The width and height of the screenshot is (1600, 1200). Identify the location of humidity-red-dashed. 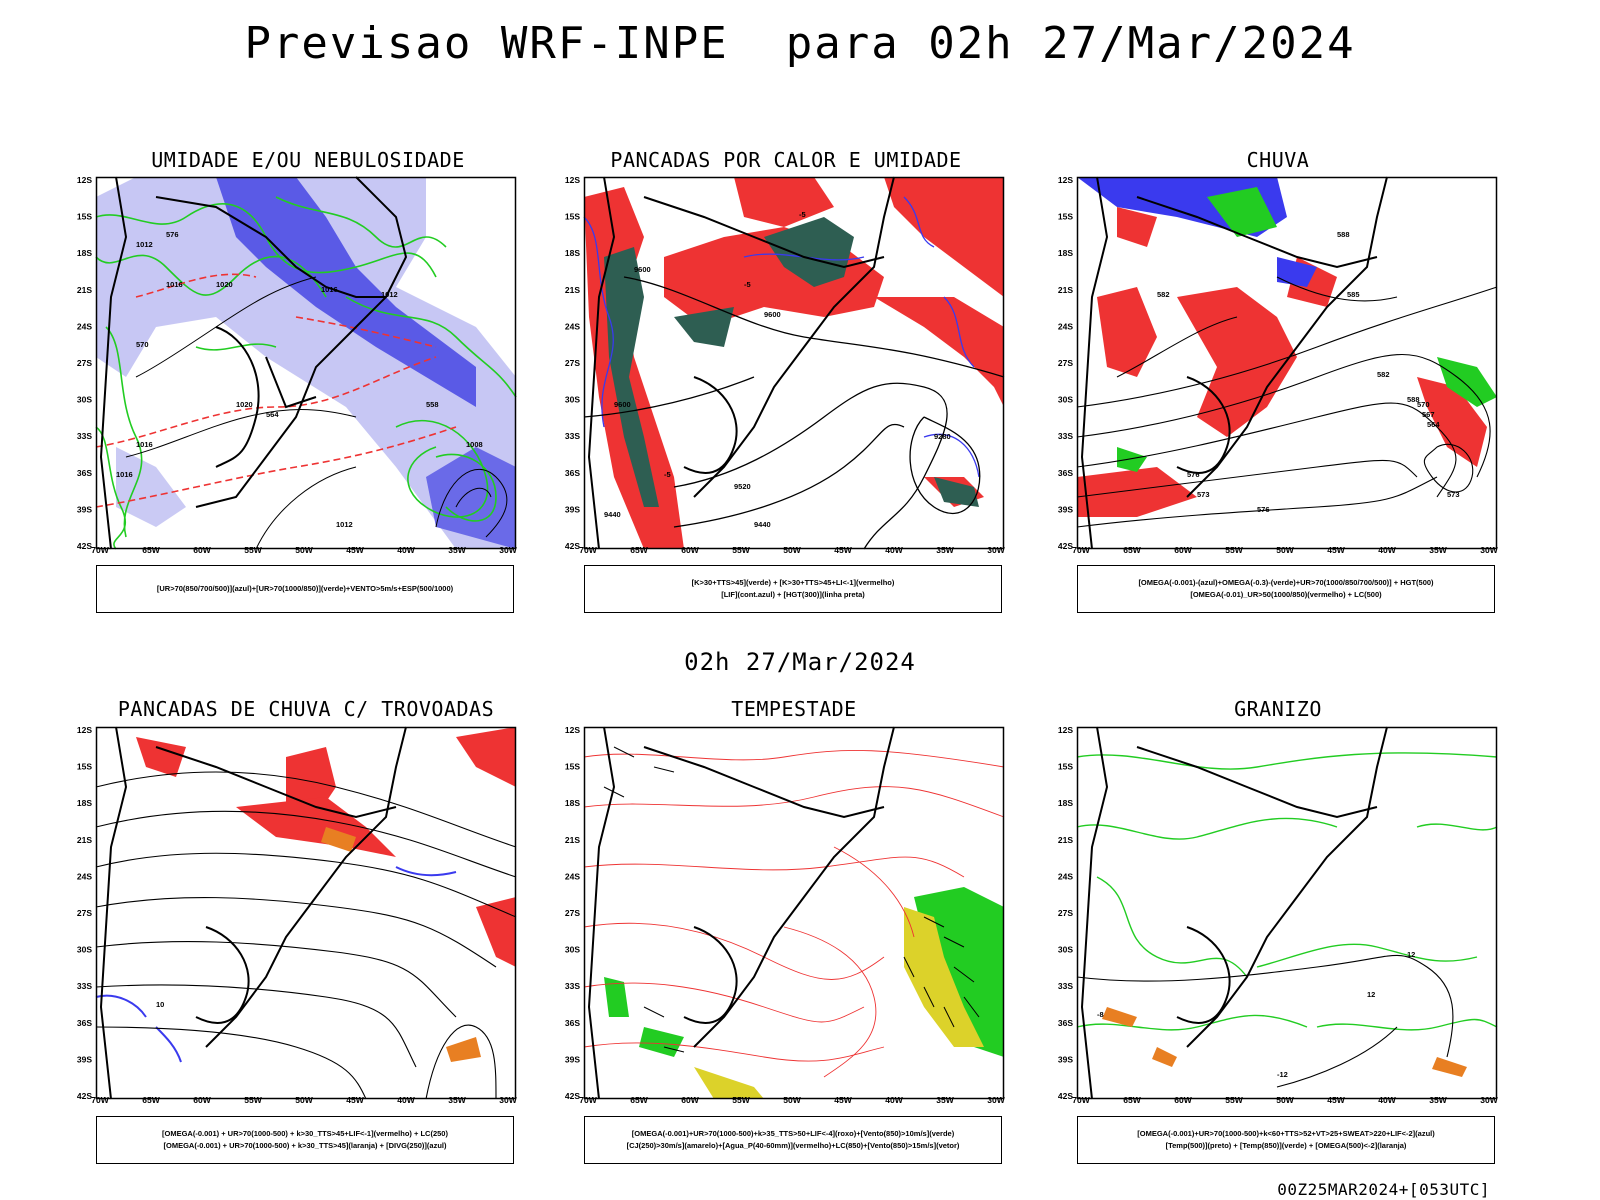
(276, 390).